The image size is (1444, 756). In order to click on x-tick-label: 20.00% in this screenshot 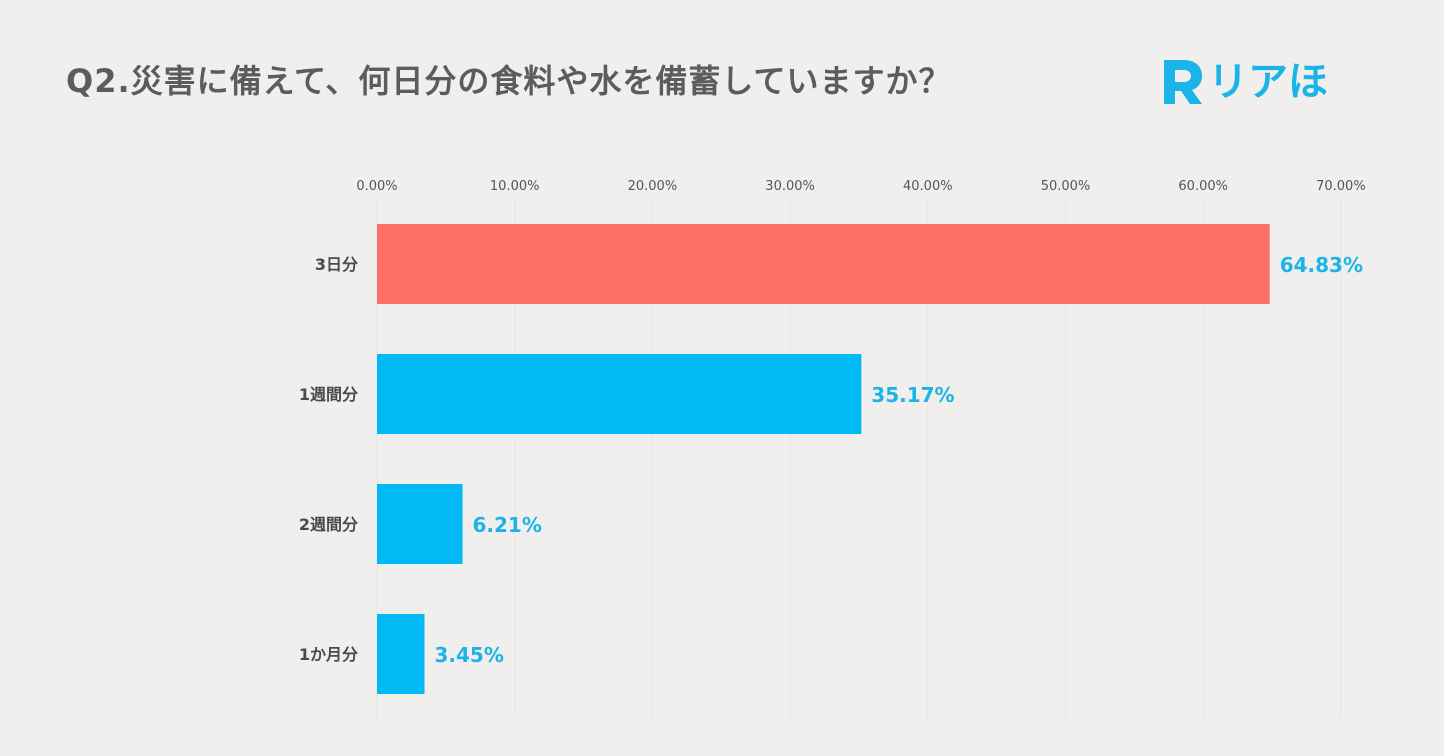, I will do `click(653, 186)`.